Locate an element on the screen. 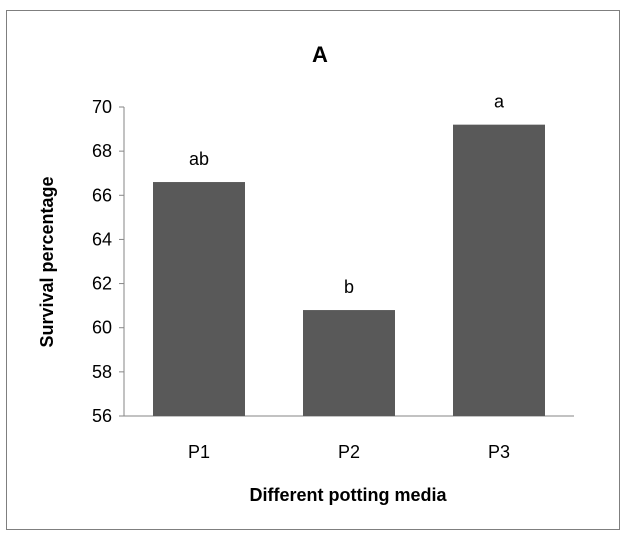 The height and width of the screenshot is (535, 628). data-label-p3: a is located at coordinates (499, 102).